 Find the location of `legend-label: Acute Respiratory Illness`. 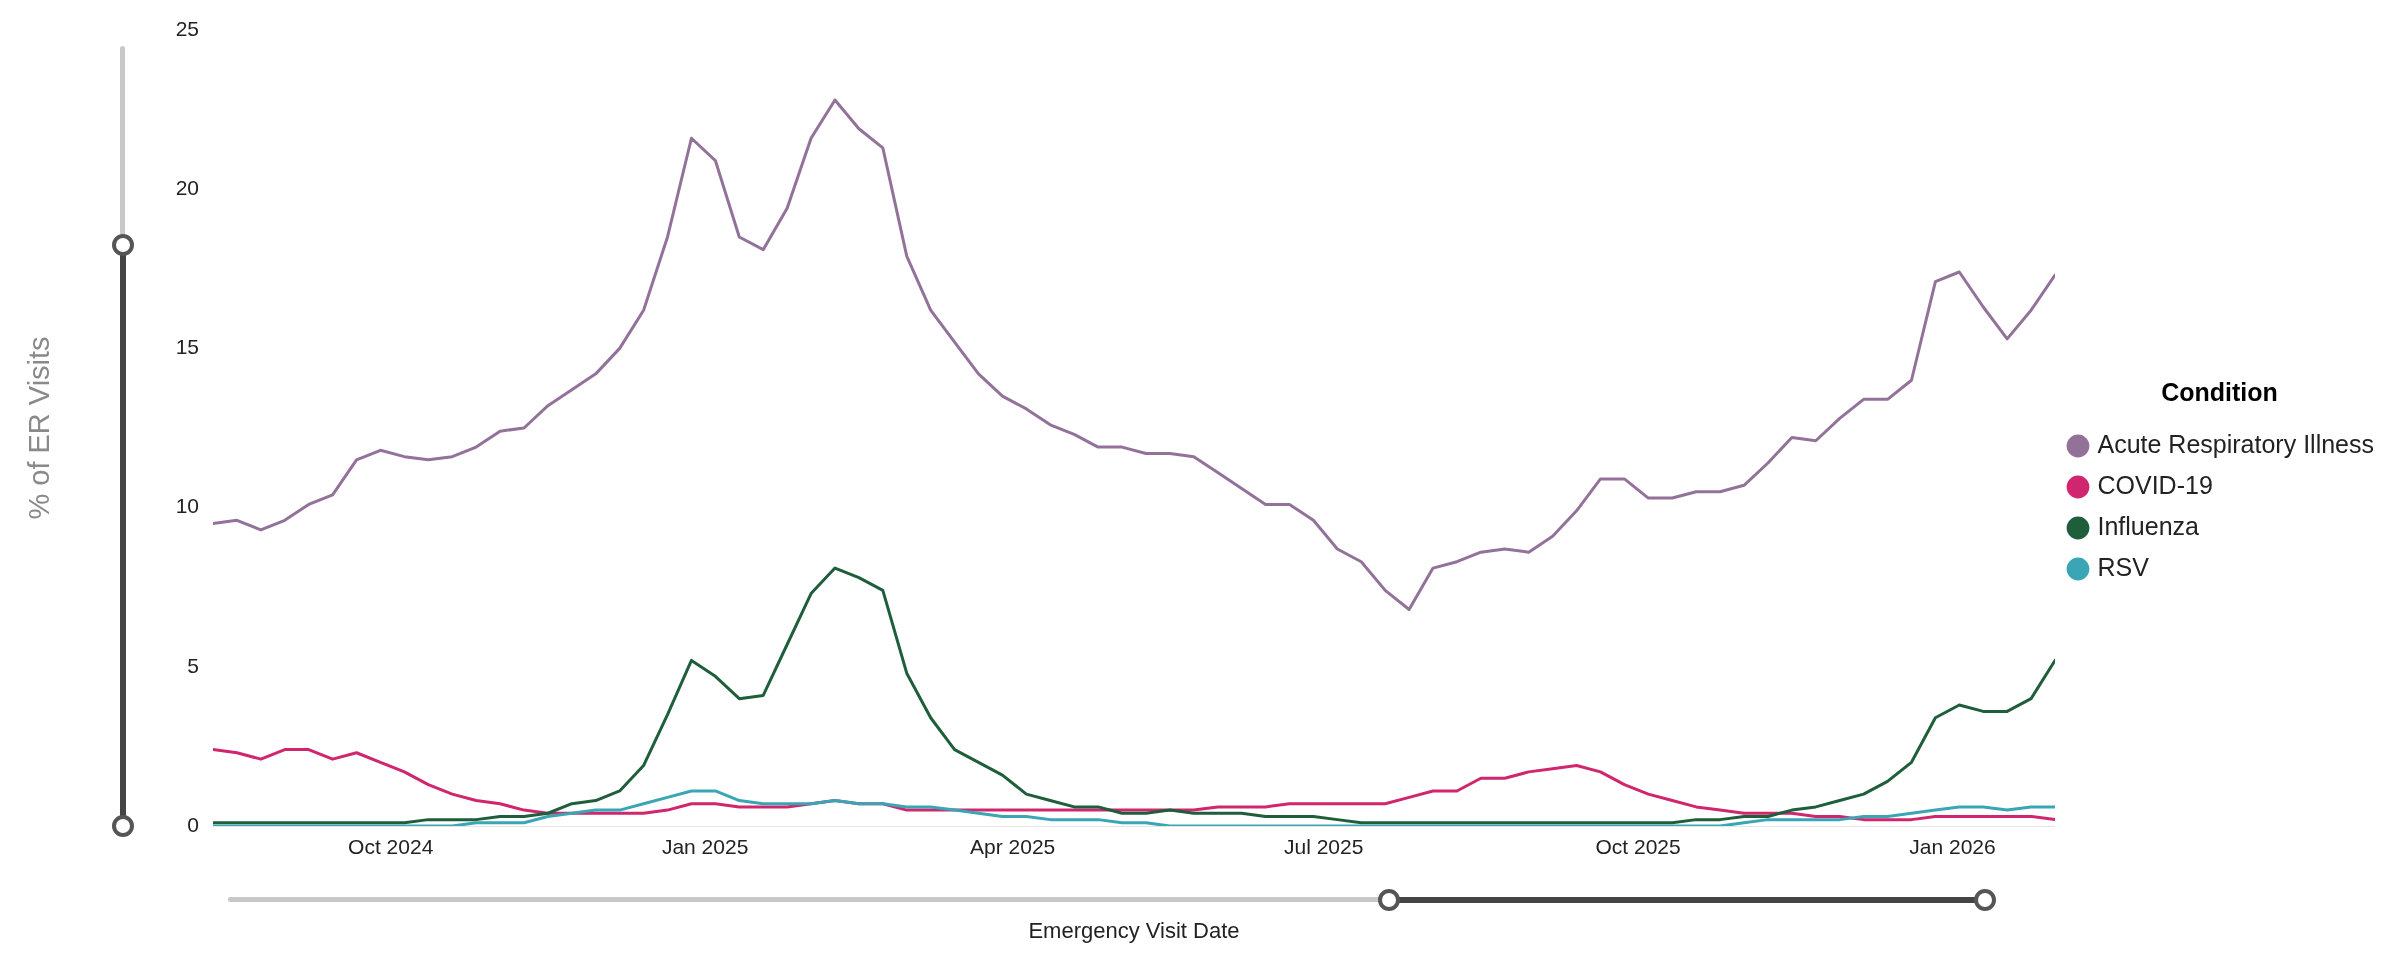

legend-label: Acute Respiratory Illness is located at coordinates (2236, 443).